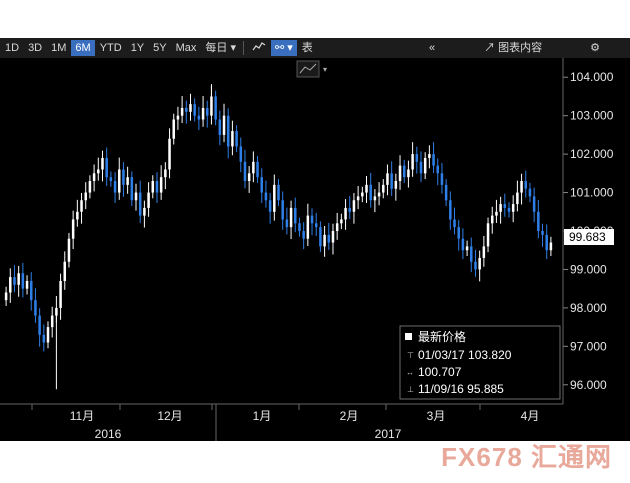 Image resolution: width=630 pixels, height=483 pixels. Describe the element at coordinates (588, 308) in the screenshot. I see `y-tick-label: 98.000` at that location.